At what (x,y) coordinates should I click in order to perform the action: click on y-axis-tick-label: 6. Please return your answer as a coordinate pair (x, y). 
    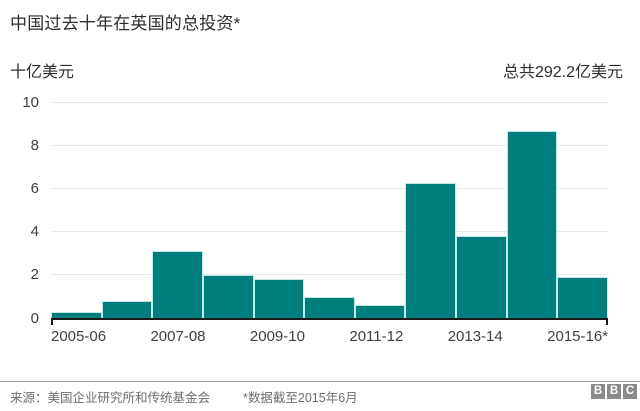
    Looking at the image, I should click on (34, 188).